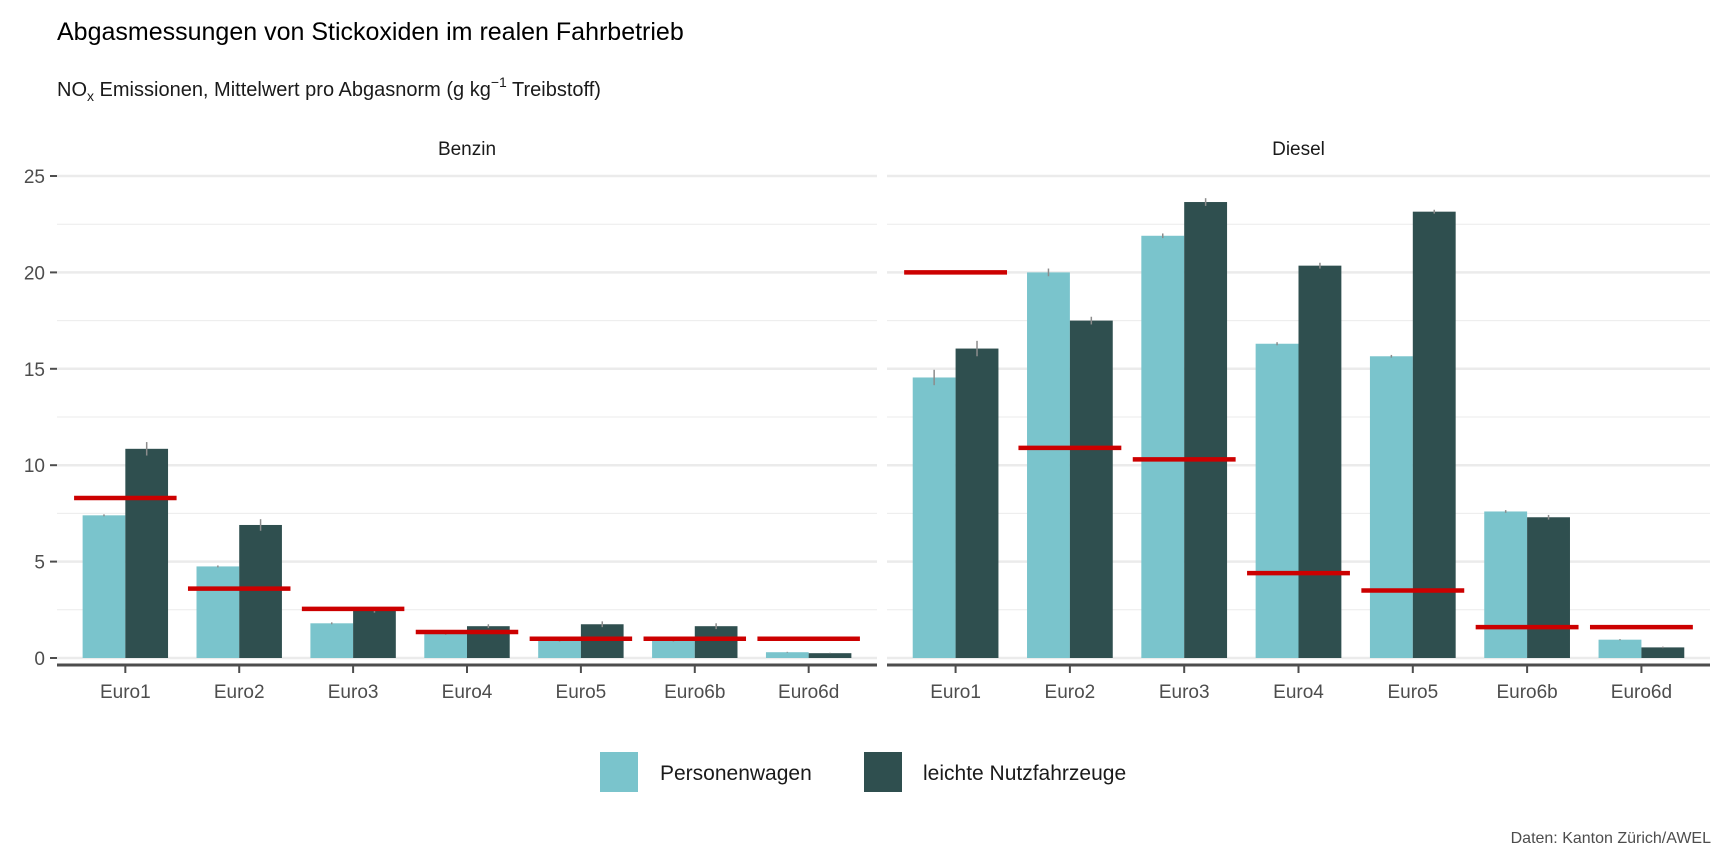 The height and width of the screenshot is (864, 1728). What do you see at coordinates (39, 659) in the screenshot?
I see `y-tick-label: 0` at bounding box center [39, 659].